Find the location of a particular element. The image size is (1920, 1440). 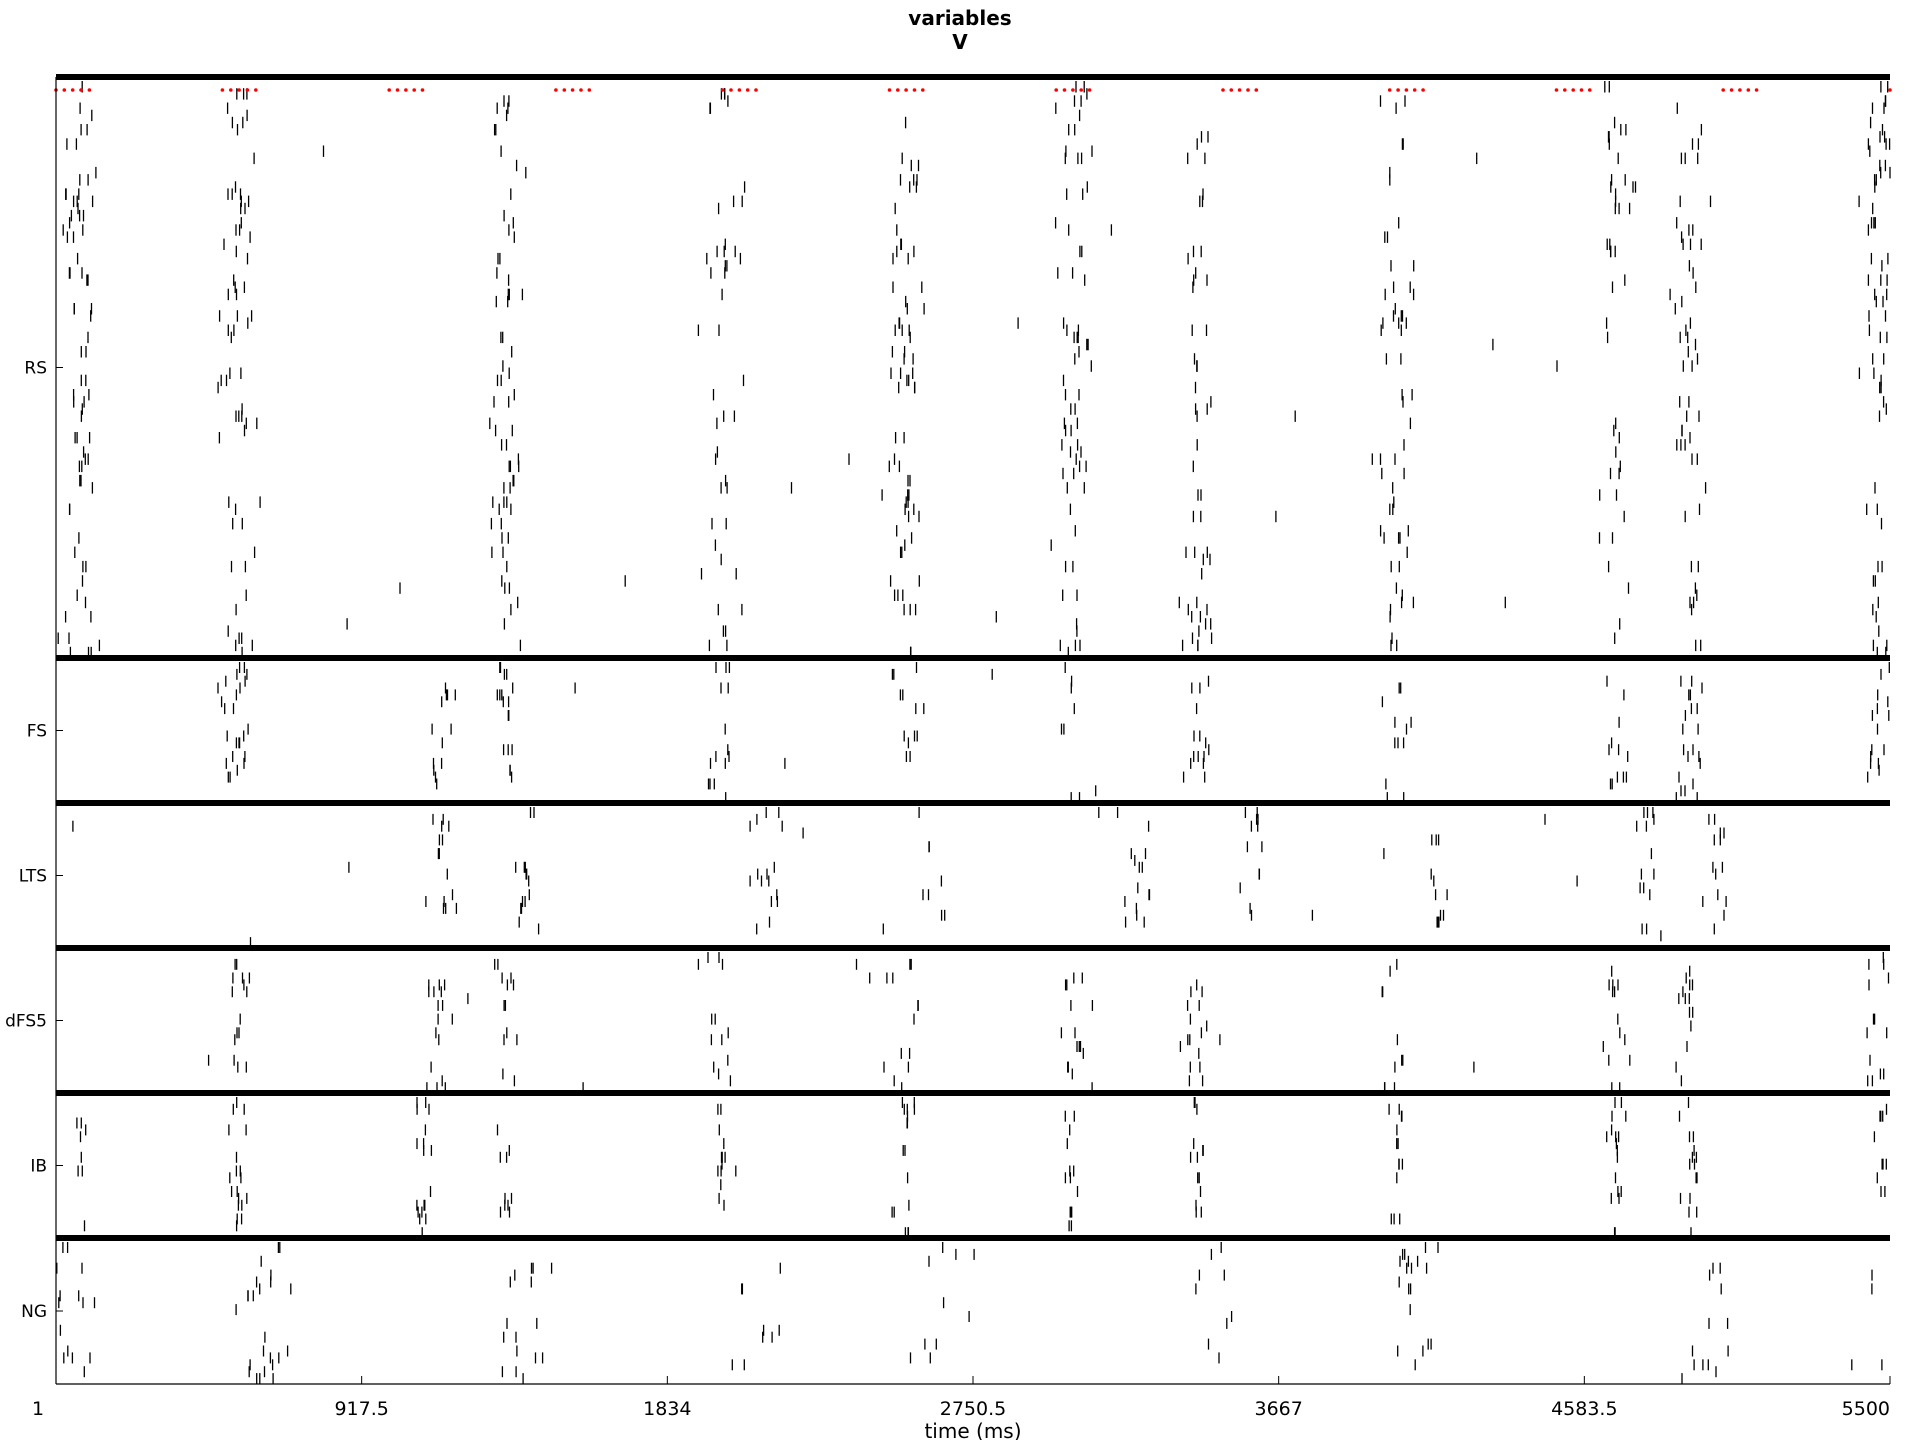

x-tick-label: 5500 is located at coordinates (1866, 1409).